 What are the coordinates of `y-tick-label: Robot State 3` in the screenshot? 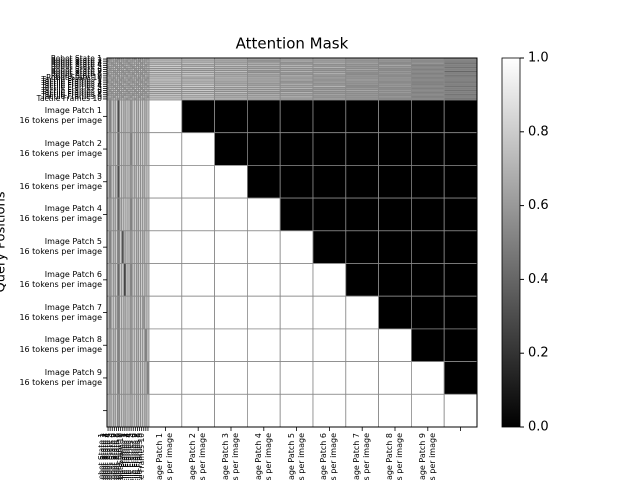 It's located at (76, 63).